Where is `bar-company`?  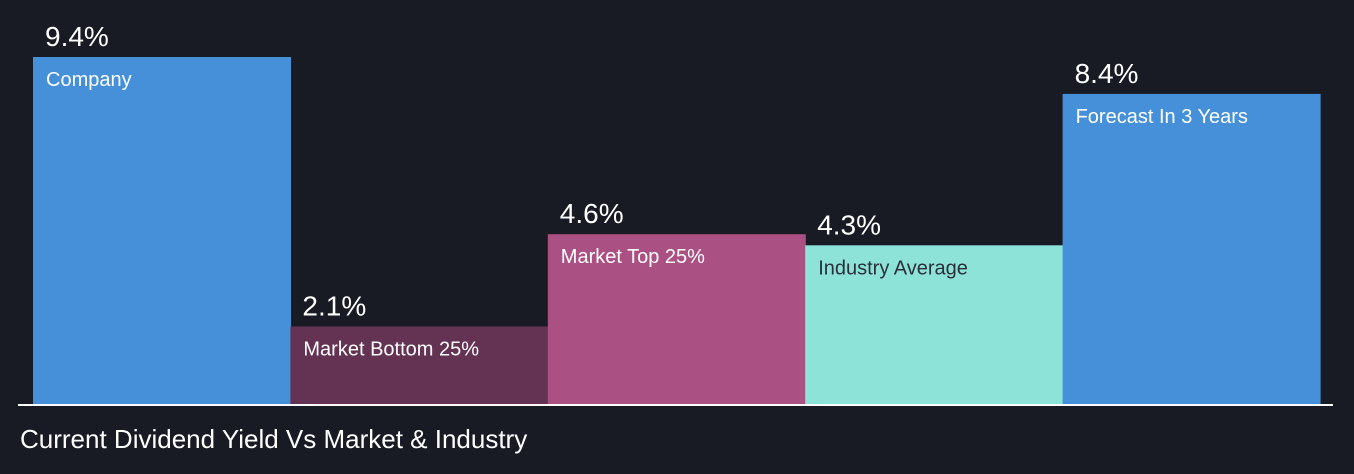 bar-company is located at coordinates (162, 230).